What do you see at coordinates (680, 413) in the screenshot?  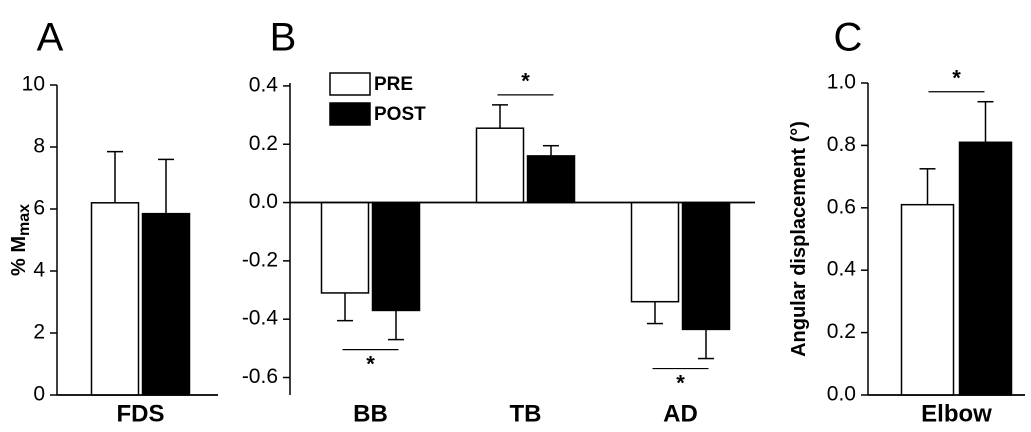 I see `x-tick-label: AD` at bounding box center [680, 413].